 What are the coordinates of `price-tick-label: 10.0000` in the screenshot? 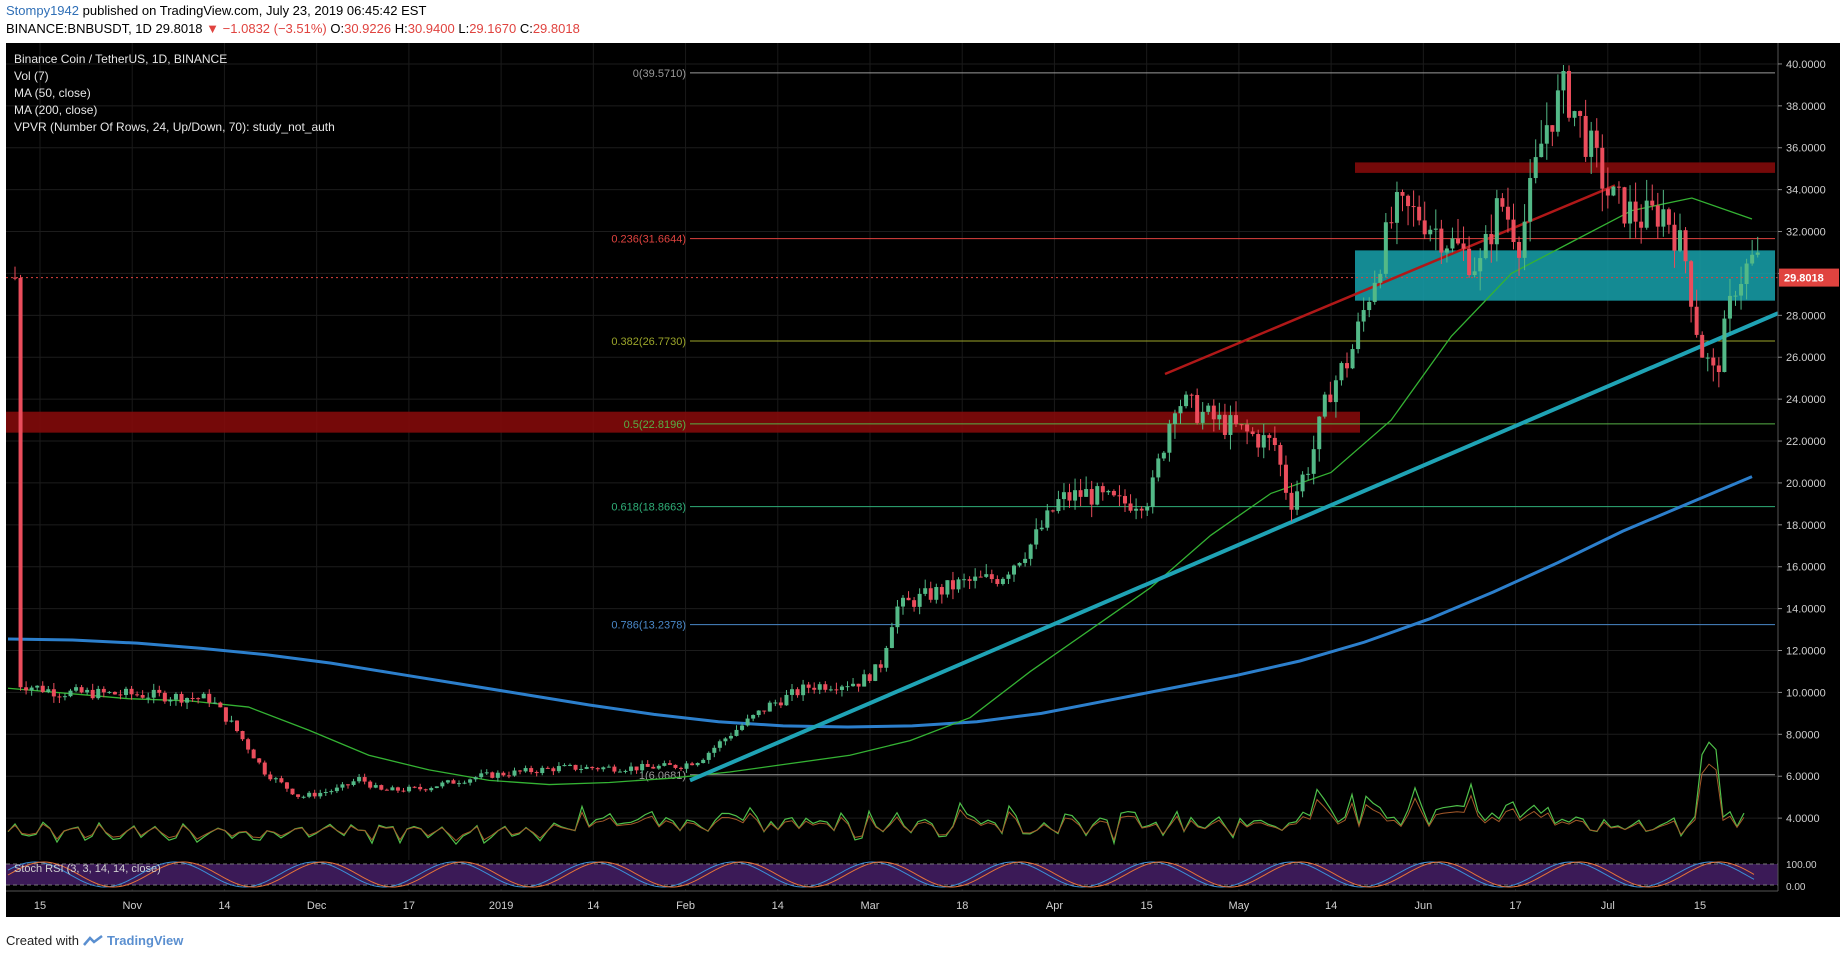 It's located at (1806, 693).